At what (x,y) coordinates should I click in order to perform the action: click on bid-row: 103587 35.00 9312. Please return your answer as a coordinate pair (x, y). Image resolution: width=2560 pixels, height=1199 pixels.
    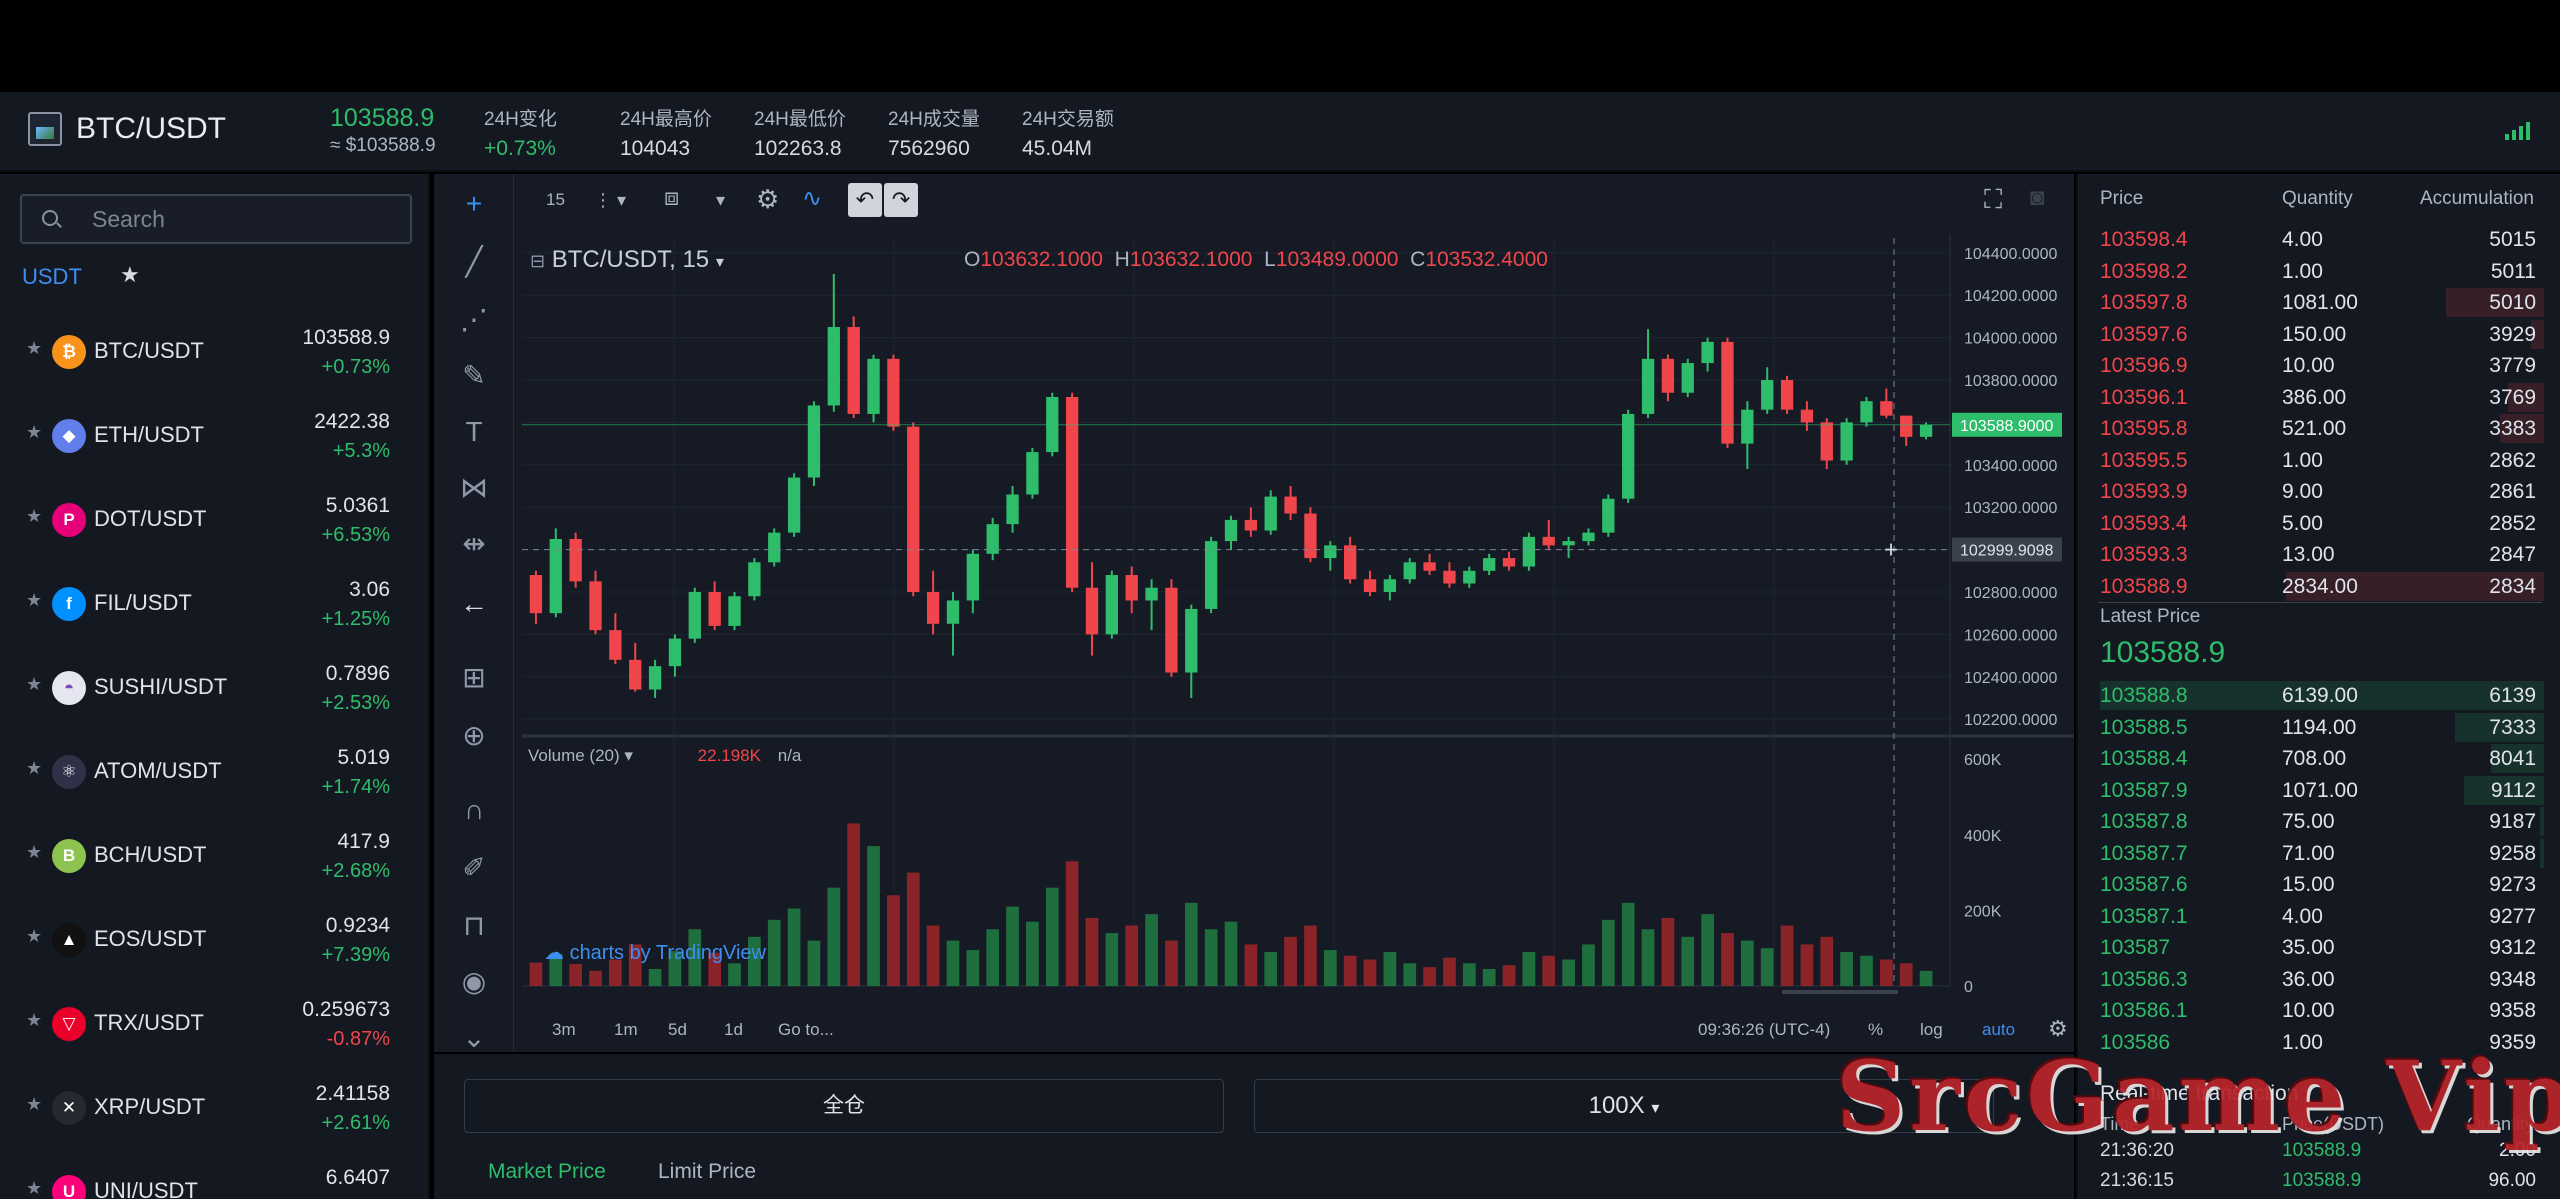
    Looking at the image, I should click on (2319, 947).